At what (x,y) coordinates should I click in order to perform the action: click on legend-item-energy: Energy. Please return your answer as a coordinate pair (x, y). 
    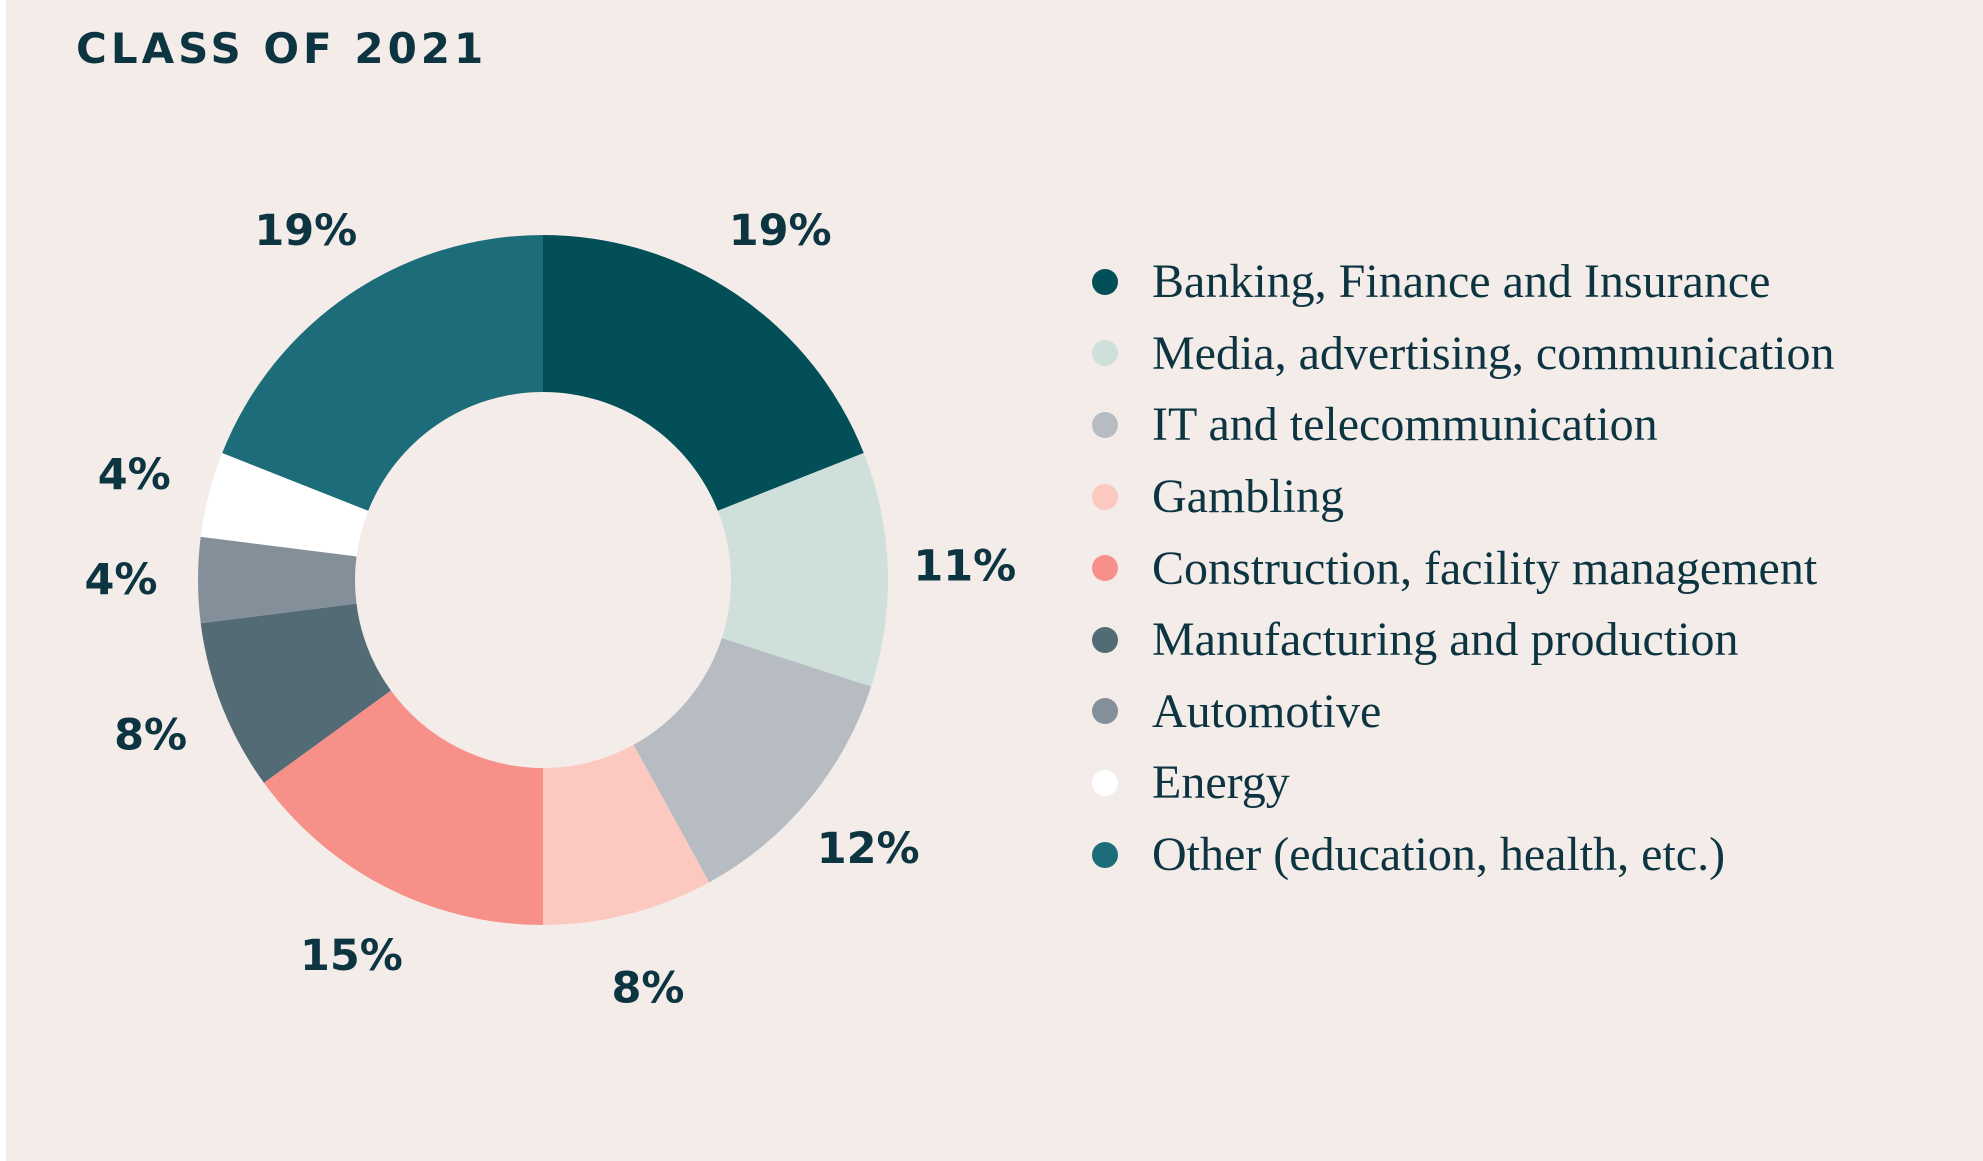
    Looking at the image, I should click on (1463, 783).